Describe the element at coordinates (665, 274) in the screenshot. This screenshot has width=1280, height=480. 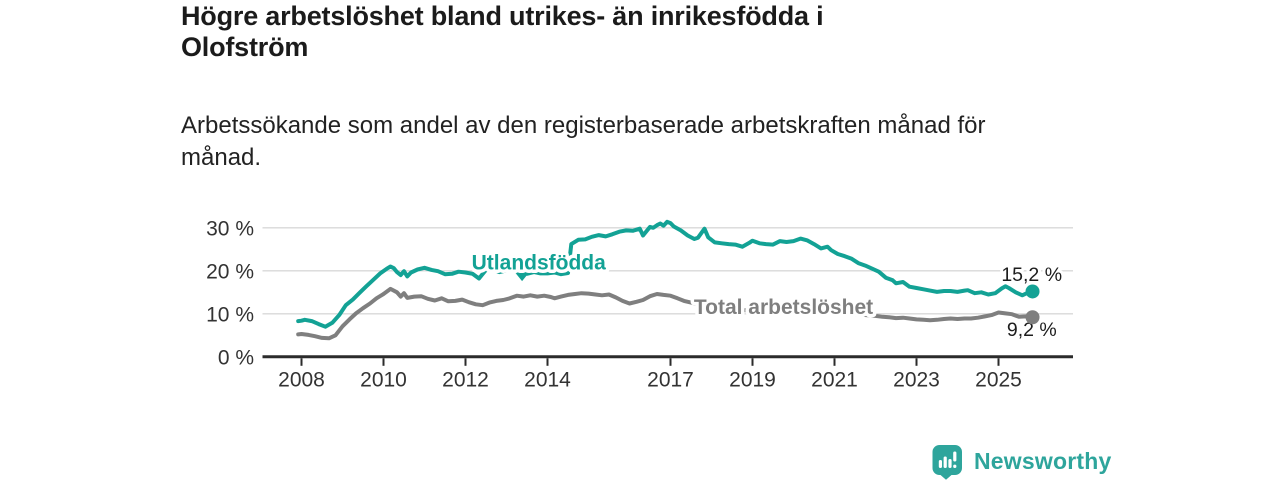
I see `series-line-utlandsf-dda` at that location.